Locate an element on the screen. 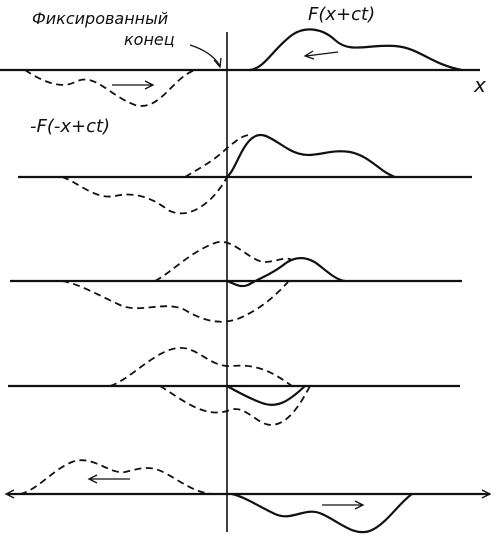 This screenshot has width=495, height=540. fixed-end-pointer is located at coordinates (205, 55).